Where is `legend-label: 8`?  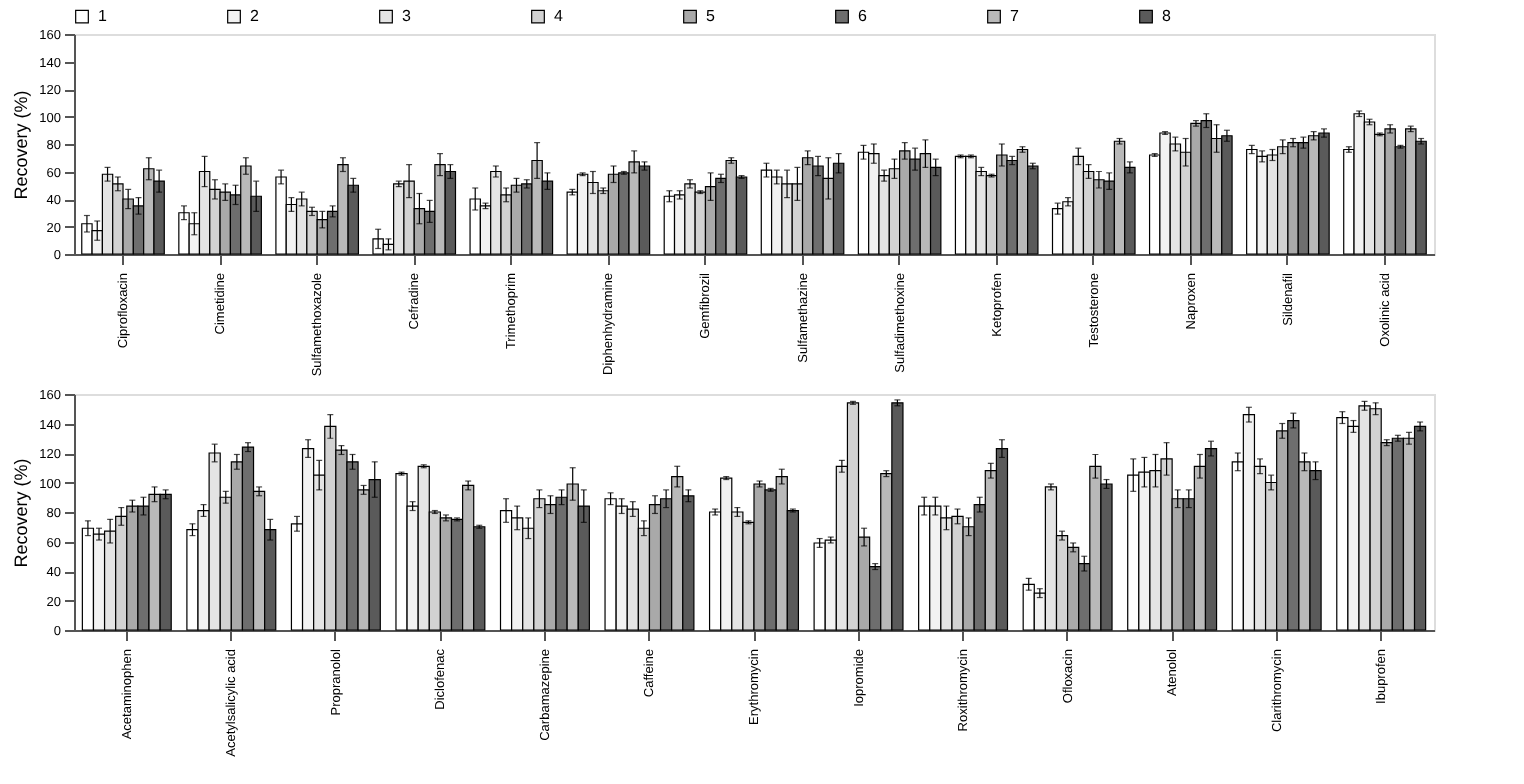
legend-label: 8 is located at coordinates (1167, 15).